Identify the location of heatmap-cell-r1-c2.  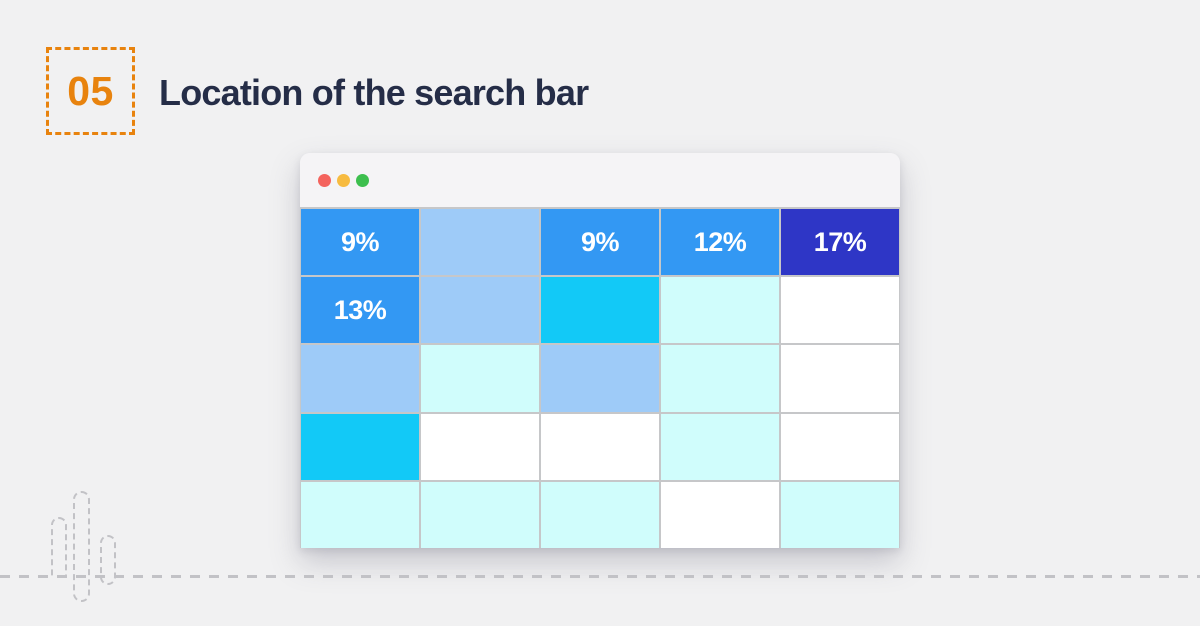
(480, 242).